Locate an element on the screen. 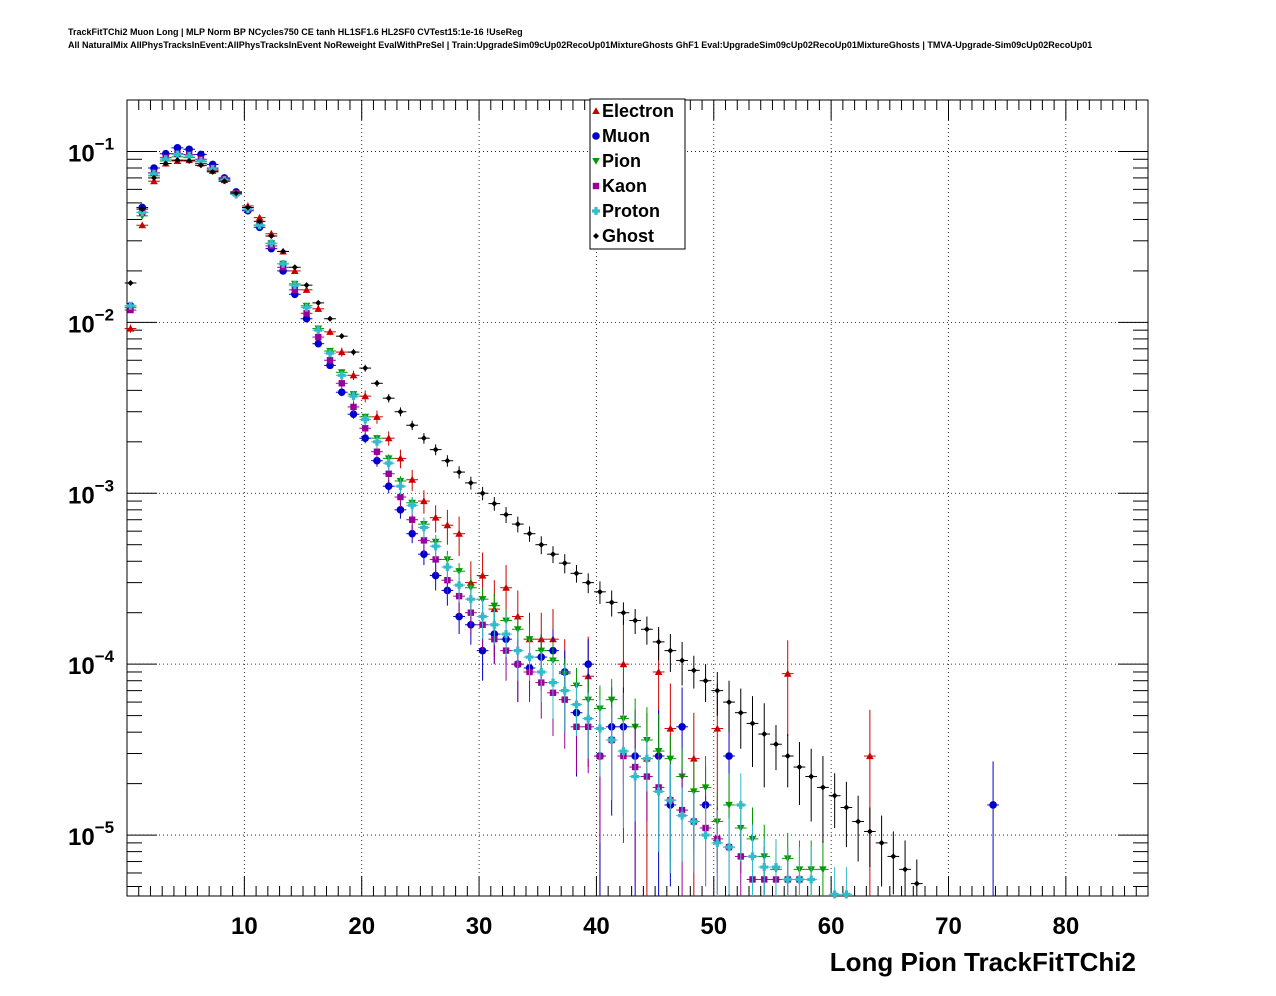 The width and height of the screenshot is (1276, 996). y-tick-label: 10−1 is located at coordinates (91, 150).